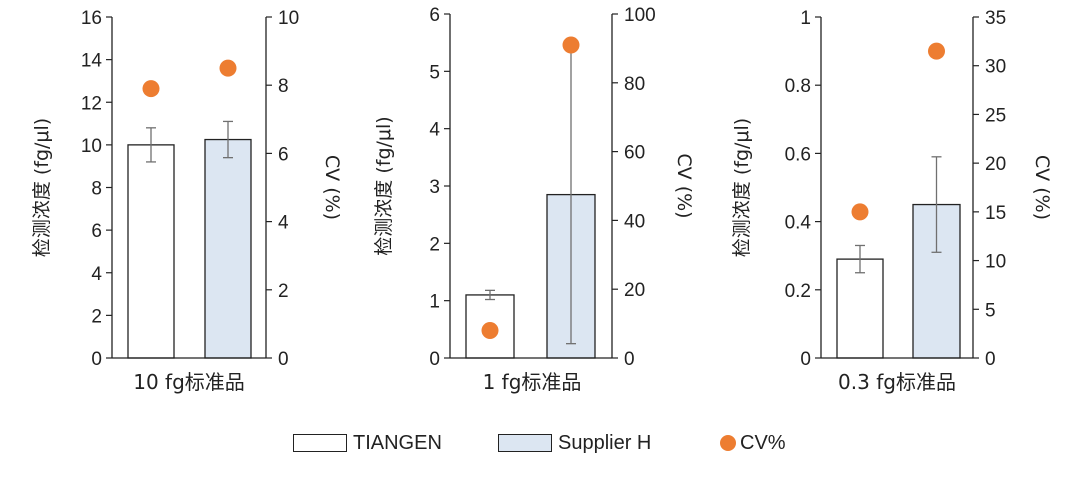  I want to click on y-tick-label: 3, so click(434, 187).